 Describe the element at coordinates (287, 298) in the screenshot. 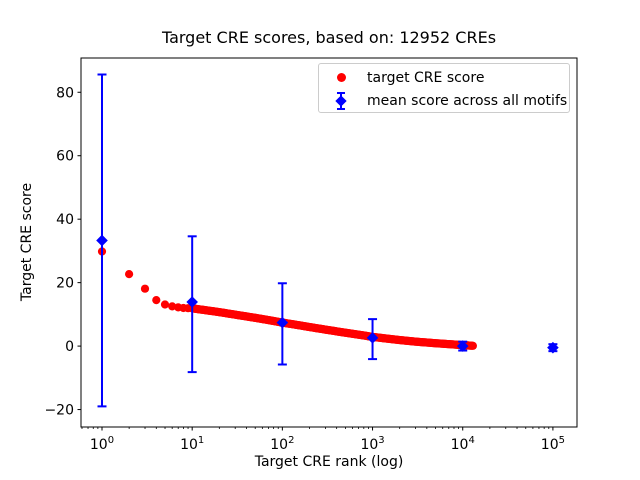

I see `red-series` at that location.